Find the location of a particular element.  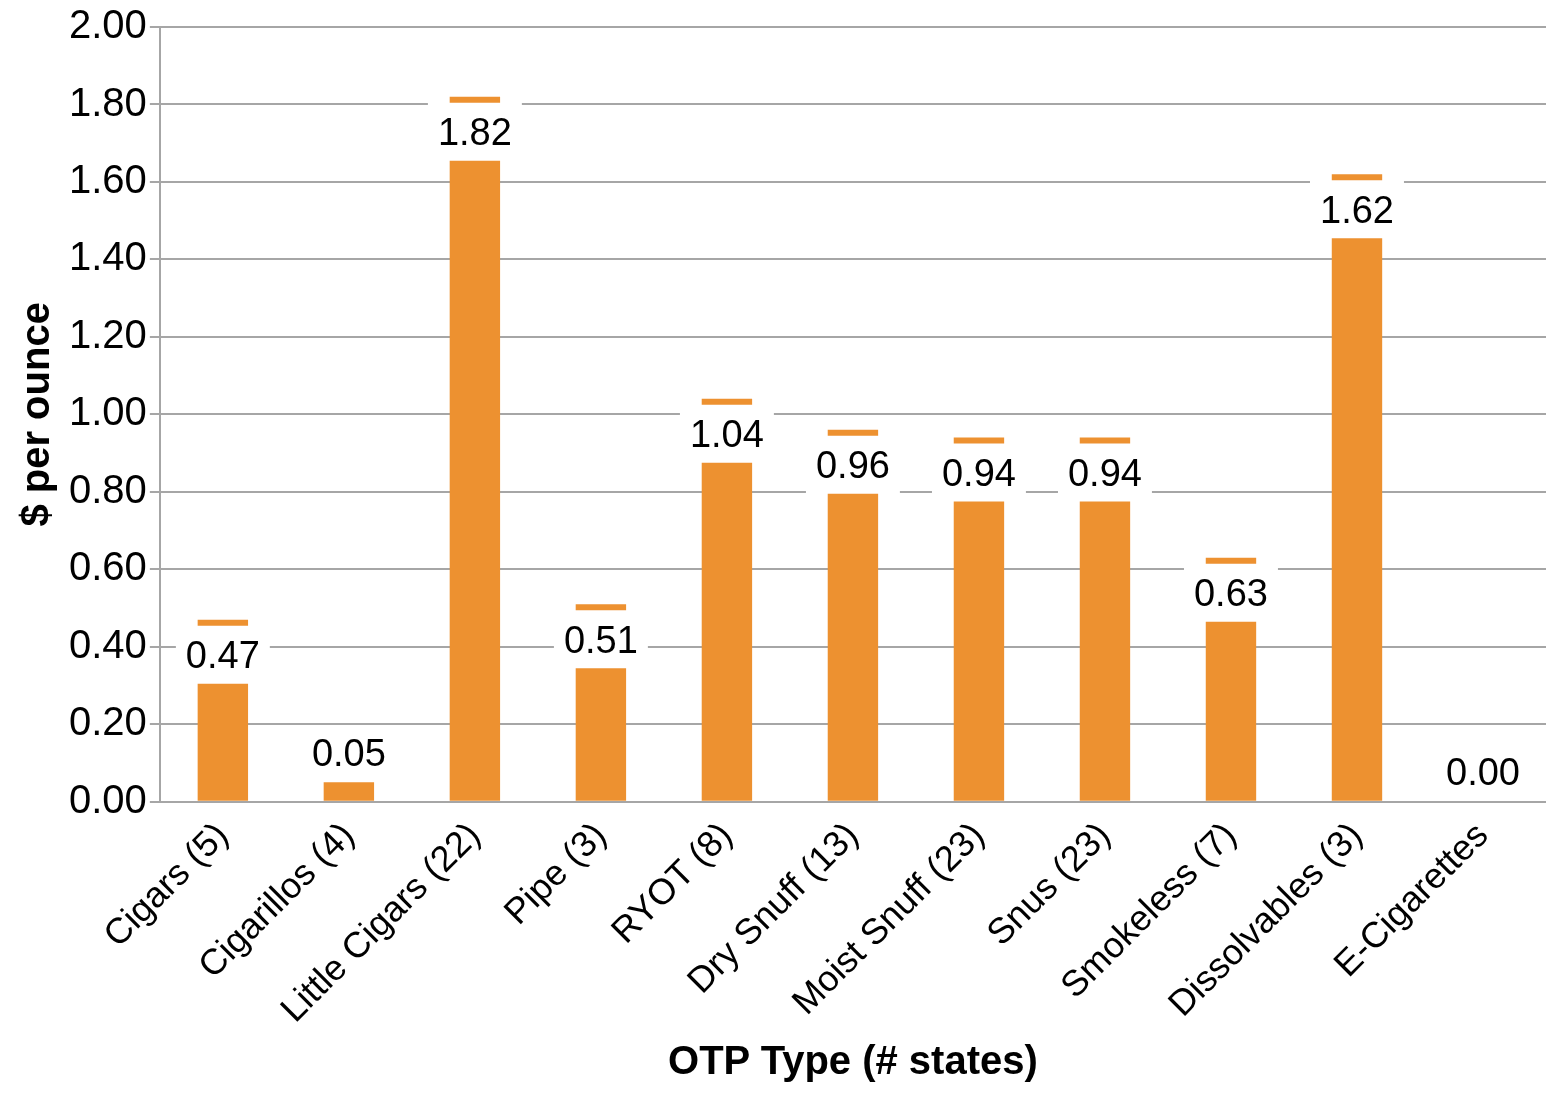

y-tick-label: 0.40 is located at coordinates (107, 643).